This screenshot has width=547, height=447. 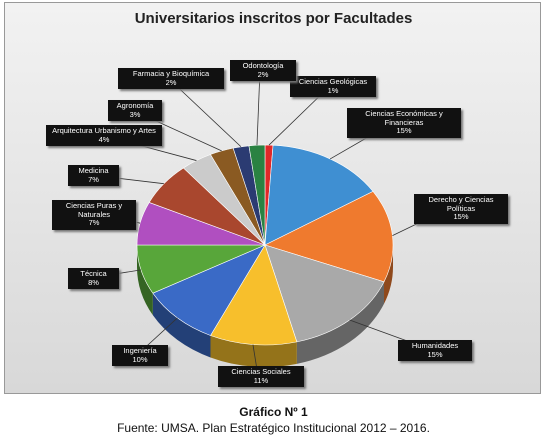 I want to click on data-label: Técnica 8%, so click(x=93, y=279).